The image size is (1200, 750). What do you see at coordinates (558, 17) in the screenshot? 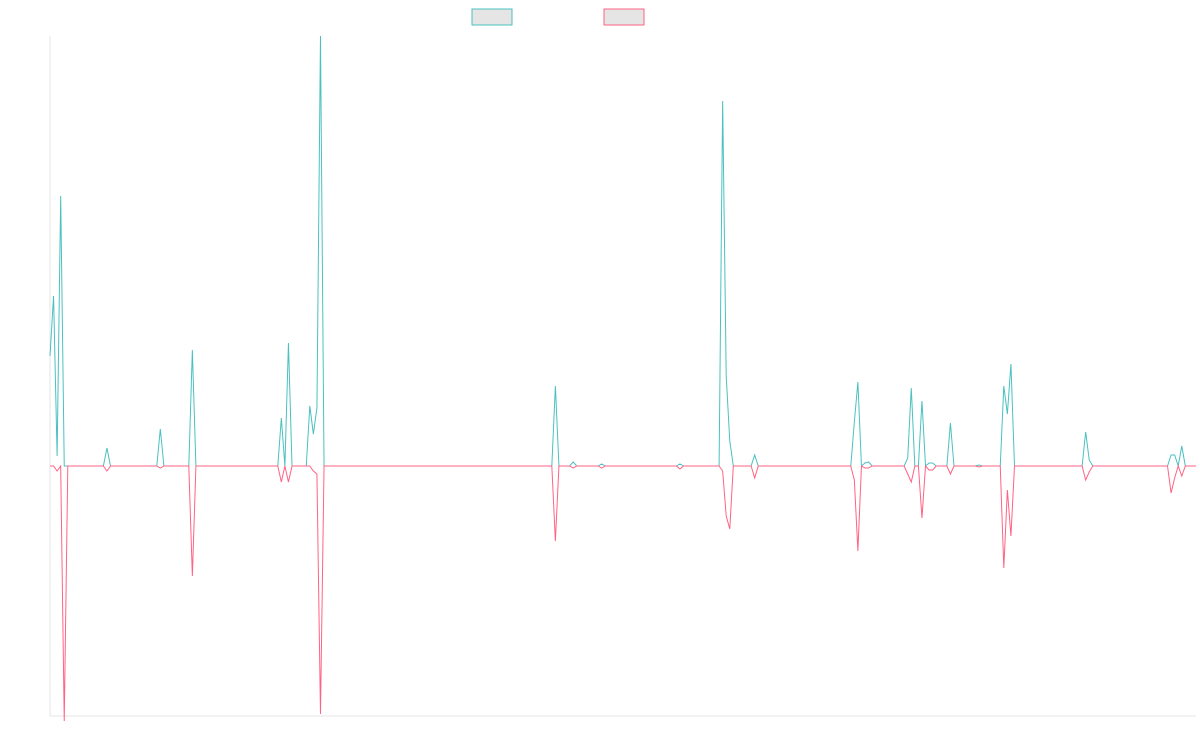
I see `legend` at bounding box center [558, 17].